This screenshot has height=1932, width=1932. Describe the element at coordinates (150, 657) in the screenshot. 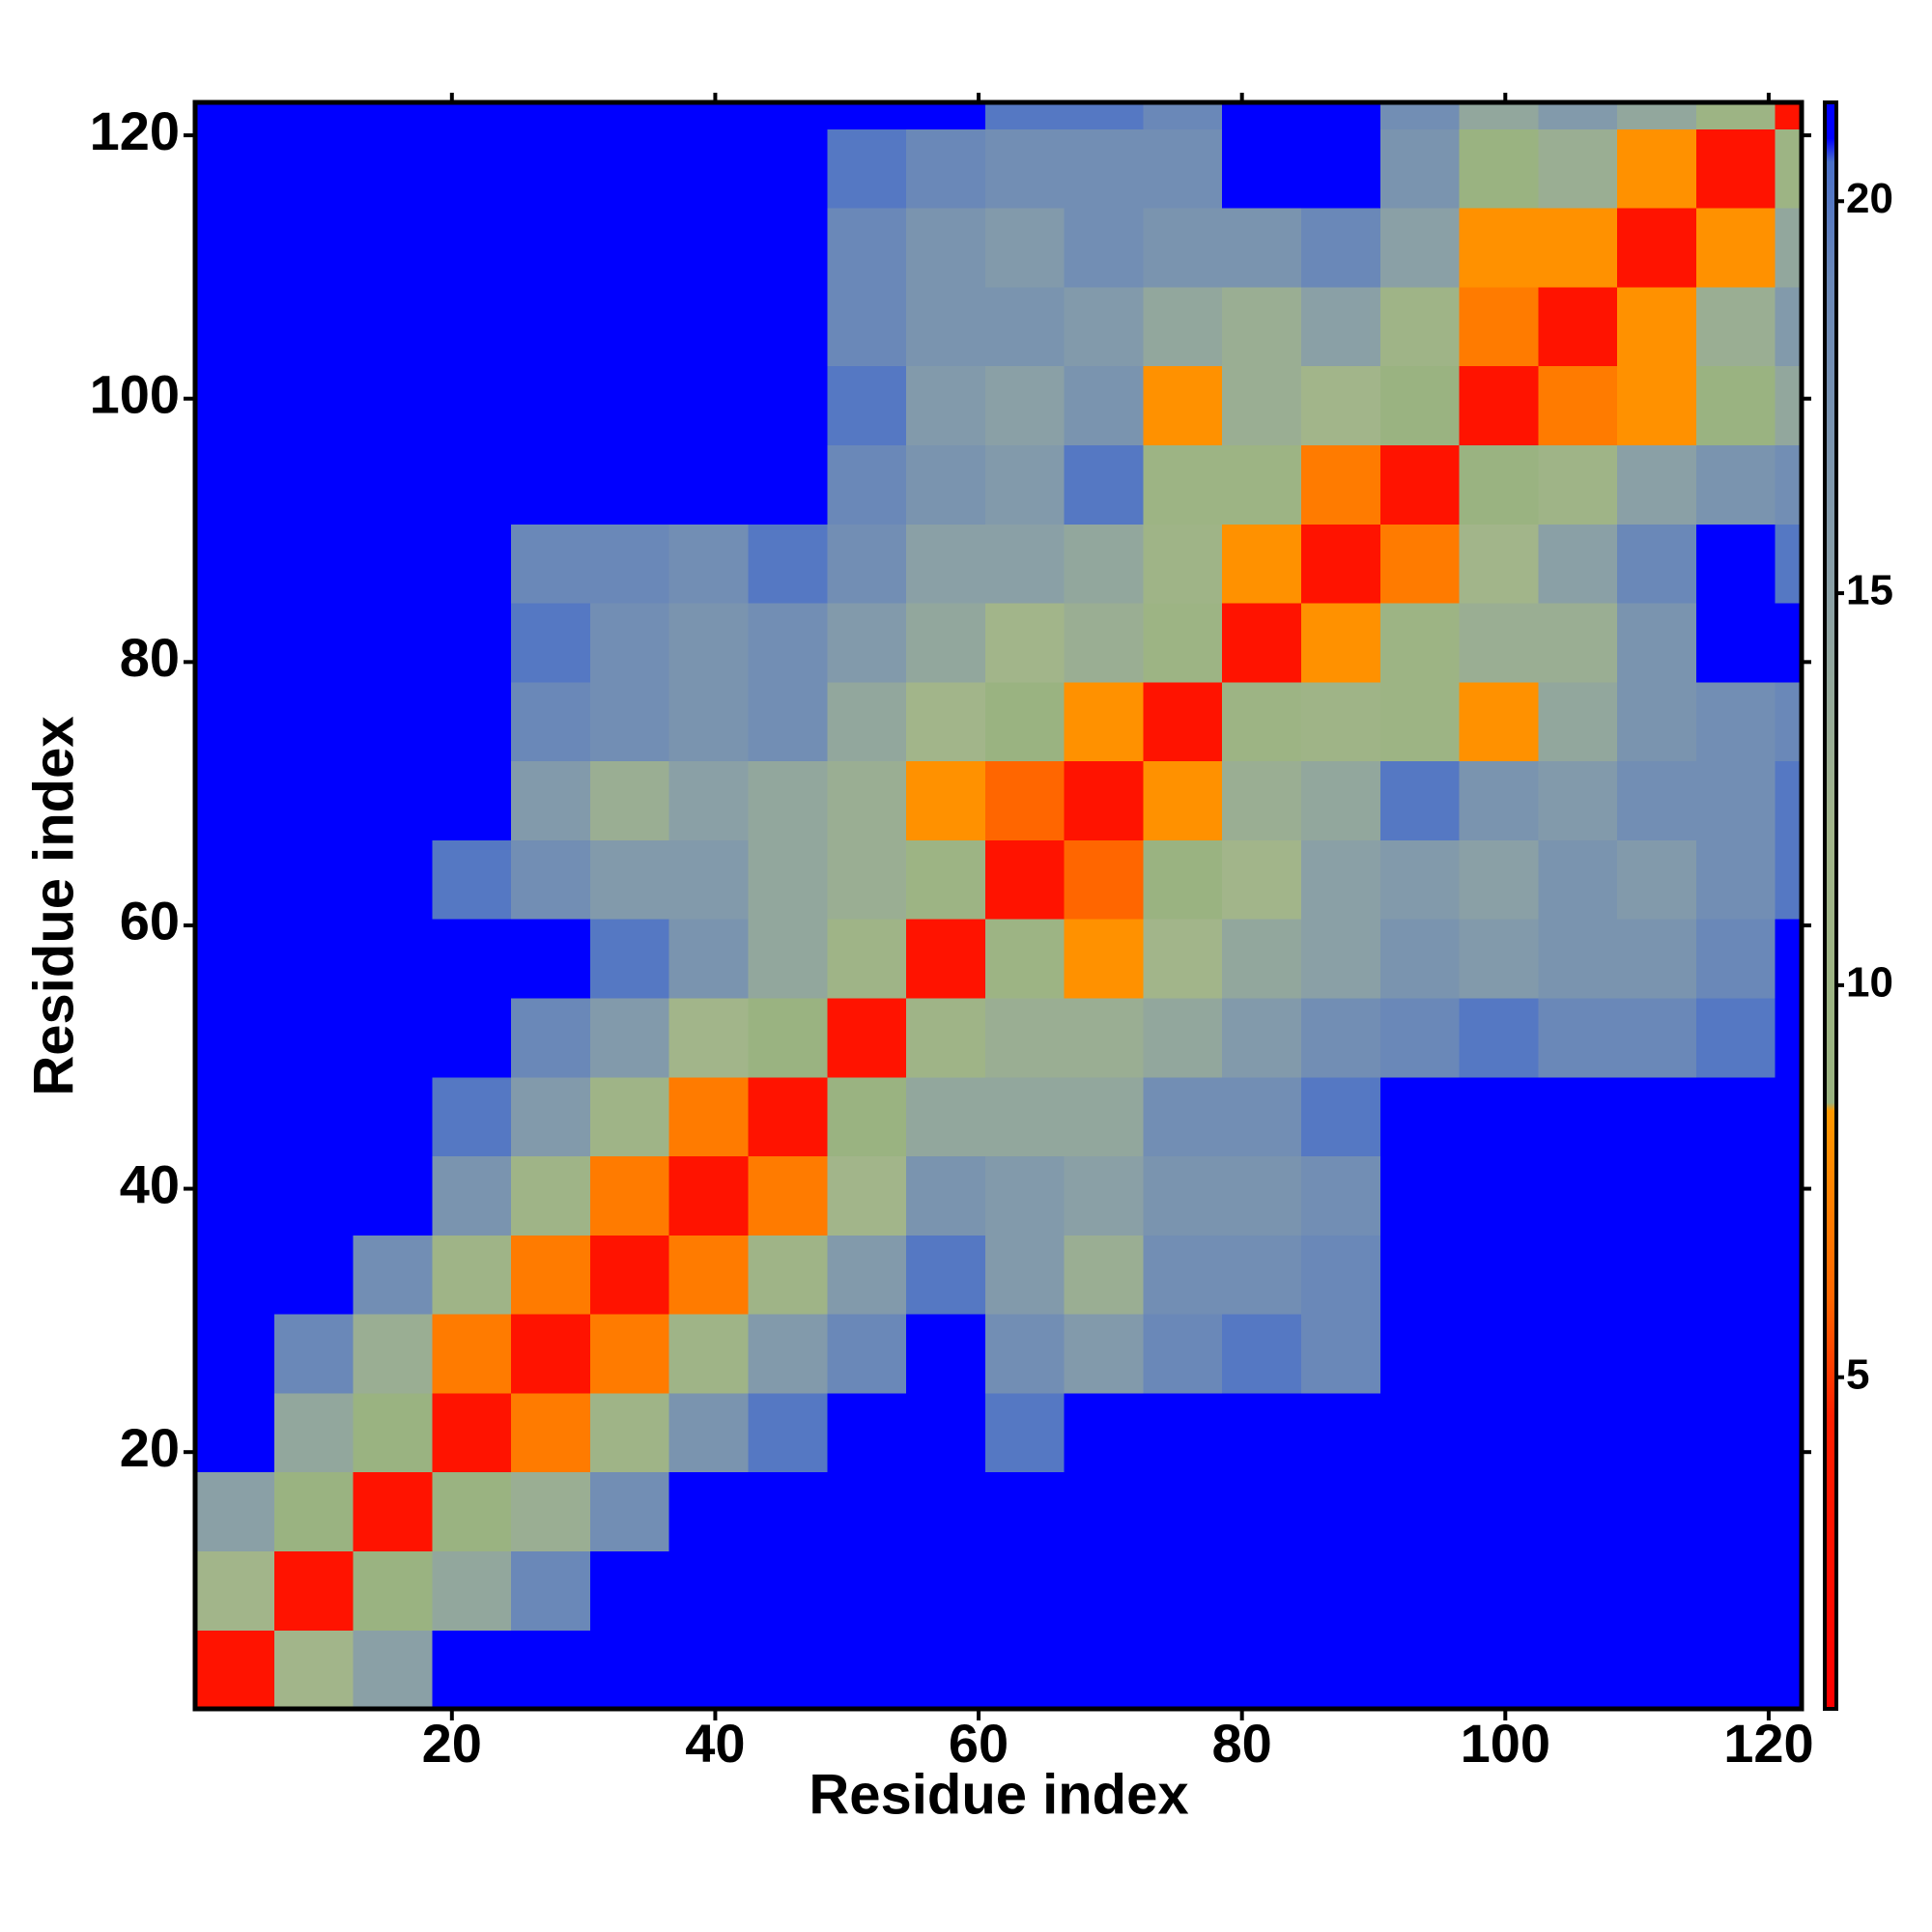

I see `y-tick-label: 80` at that location.